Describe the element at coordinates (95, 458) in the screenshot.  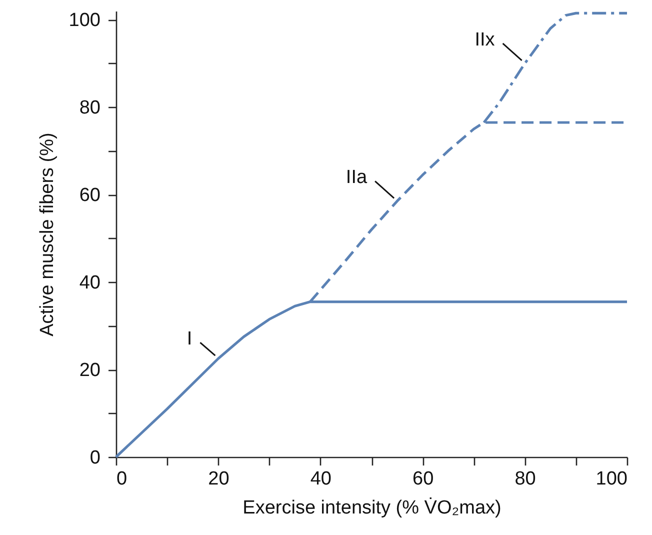
I see `y-tick-label: 0` at that location.